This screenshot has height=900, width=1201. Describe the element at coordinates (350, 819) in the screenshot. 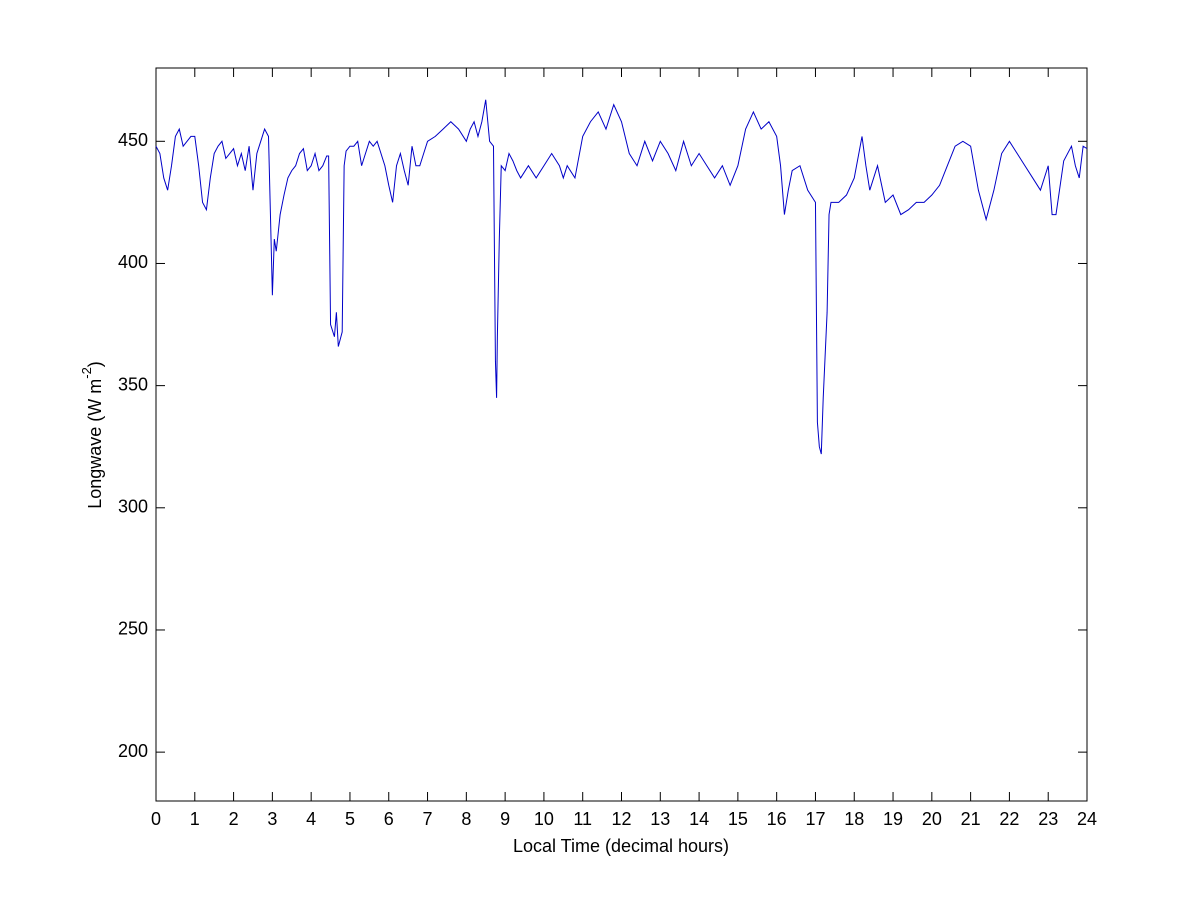

I see `x-tick-label: 5` at that location.